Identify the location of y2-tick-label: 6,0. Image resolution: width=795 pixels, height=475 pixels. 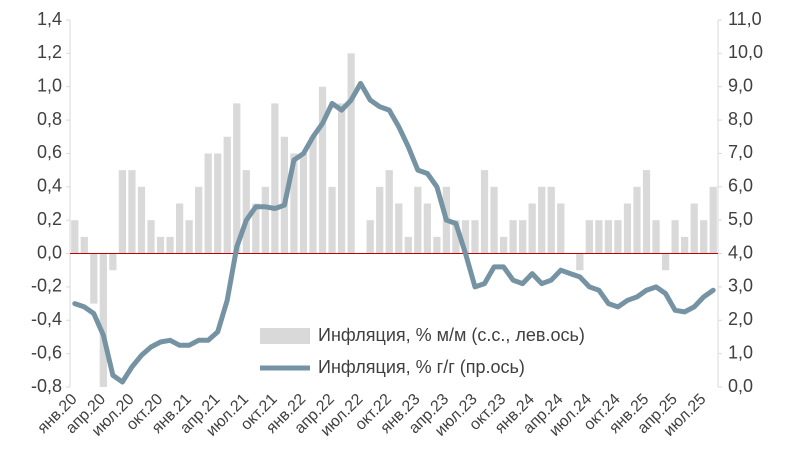
(740, 186).